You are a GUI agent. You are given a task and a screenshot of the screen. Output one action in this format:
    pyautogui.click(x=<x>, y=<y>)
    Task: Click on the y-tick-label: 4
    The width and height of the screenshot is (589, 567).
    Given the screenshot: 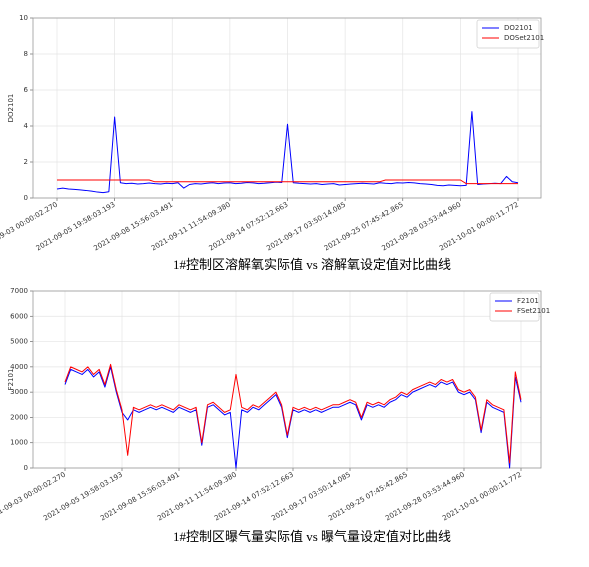 What is the action you would take?
    pyautogui.click(x=26, y=126)
    